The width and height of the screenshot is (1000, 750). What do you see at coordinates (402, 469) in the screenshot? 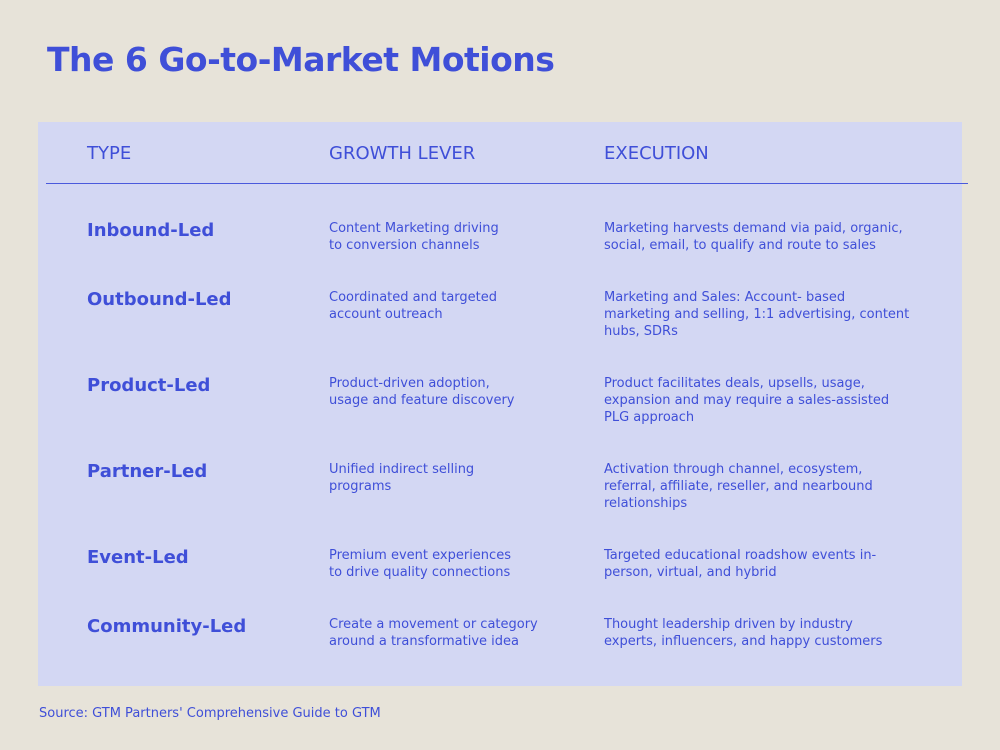
I see `growth-lever-line: Unified indirect selling` at bounding box center [402, 469].